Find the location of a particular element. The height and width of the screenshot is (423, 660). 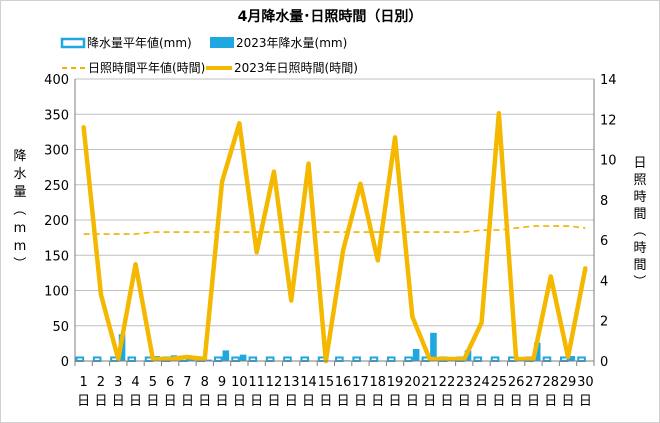

y-left-tick-label: 100 is located at coordinates (56, 292).